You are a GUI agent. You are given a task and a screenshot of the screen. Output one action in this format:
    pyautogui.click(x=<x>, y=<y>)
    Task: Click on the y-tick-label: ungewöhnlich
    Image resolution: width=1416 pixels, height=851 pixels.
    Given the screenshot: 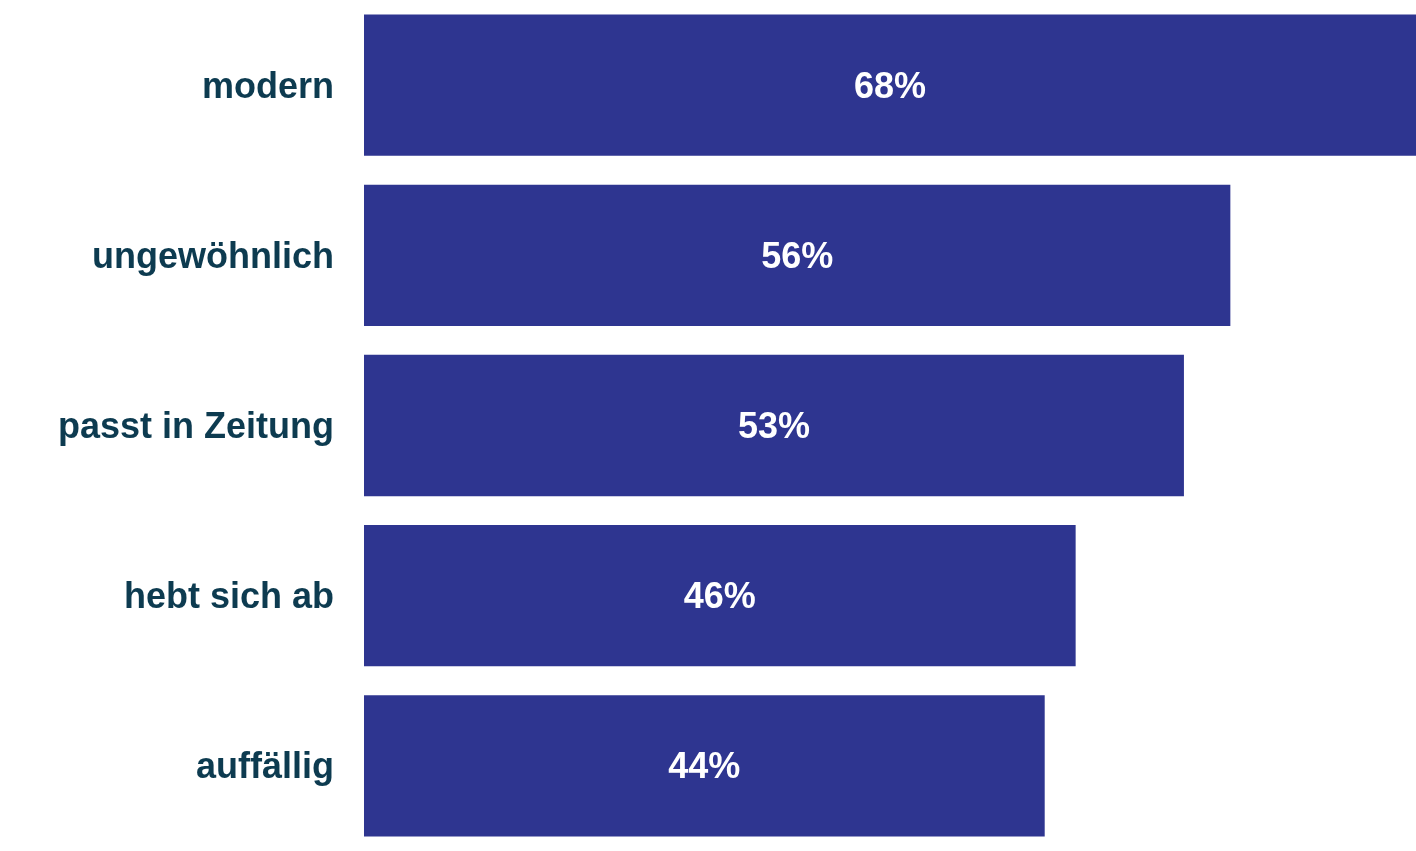 What is the action you would take?
    pyautogui.click(x=213, y=255)
    